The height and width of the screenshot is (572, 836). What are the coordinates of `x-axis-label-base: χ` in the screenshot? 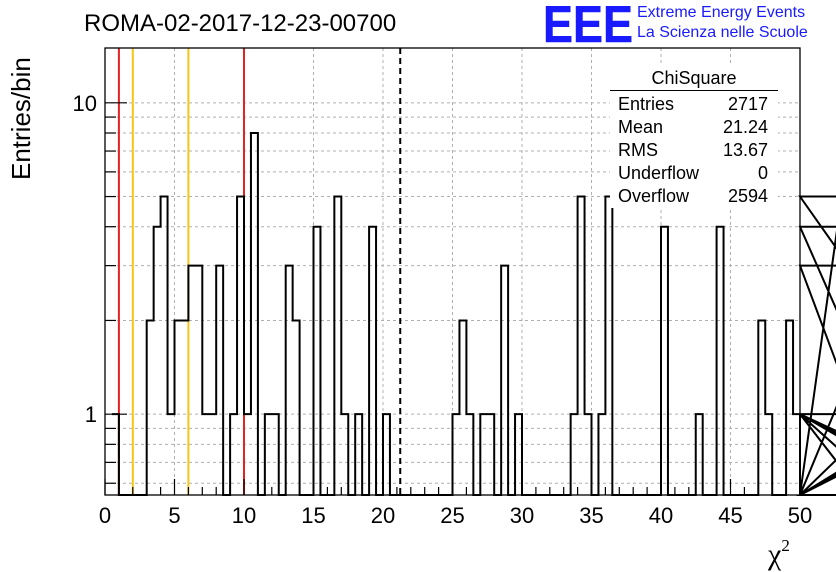 It's located at (775, 554).